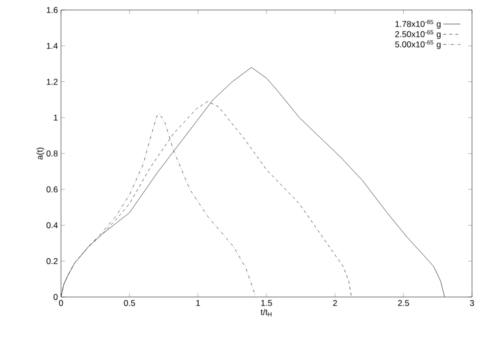  I want to click on y-tick-label: 1.2, so click(52, 81).